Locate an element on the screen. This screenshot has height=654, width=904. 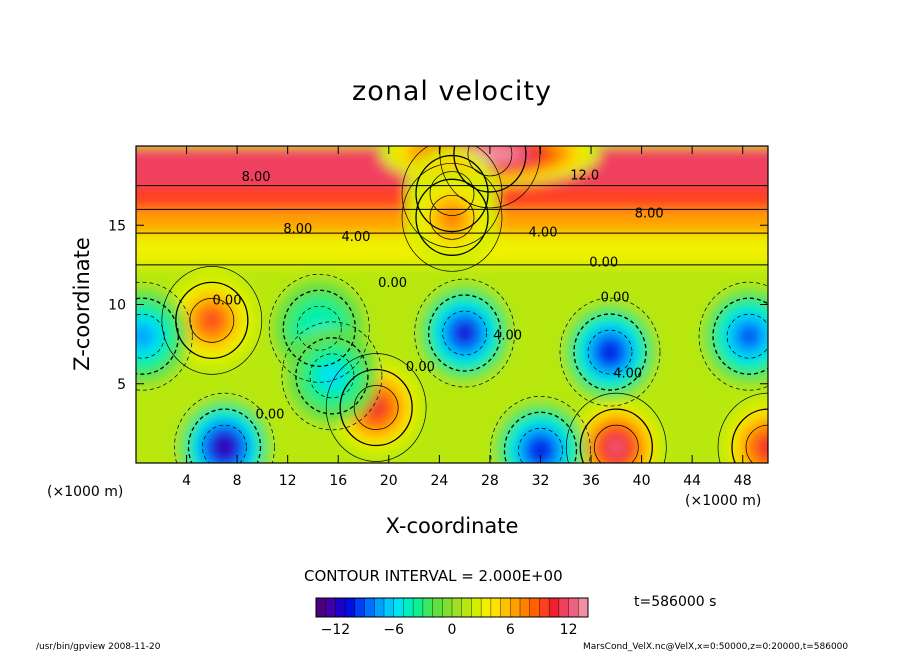
colorbar-tick-label: 6 is located at coordinates (510, 630).